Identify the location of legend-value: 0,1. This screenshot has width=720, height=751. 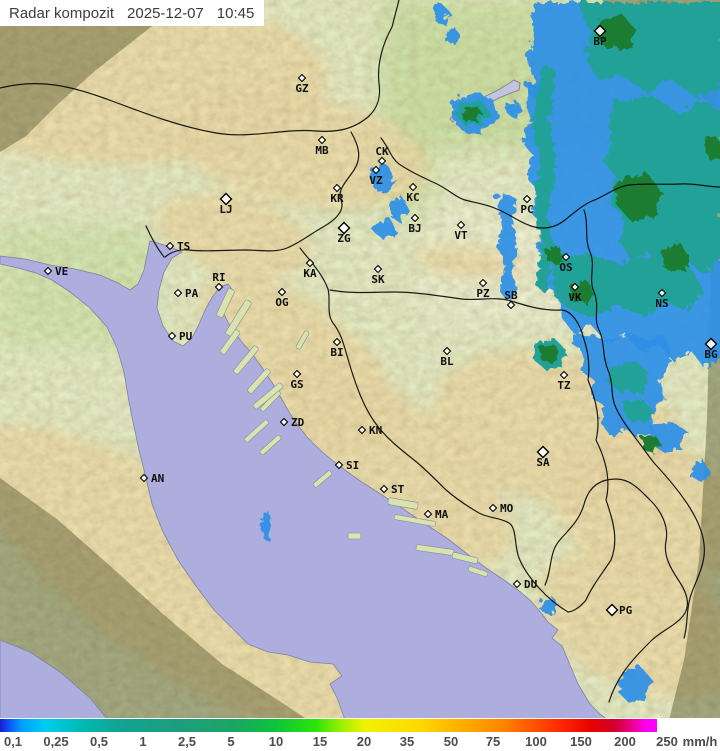
(13, 741).